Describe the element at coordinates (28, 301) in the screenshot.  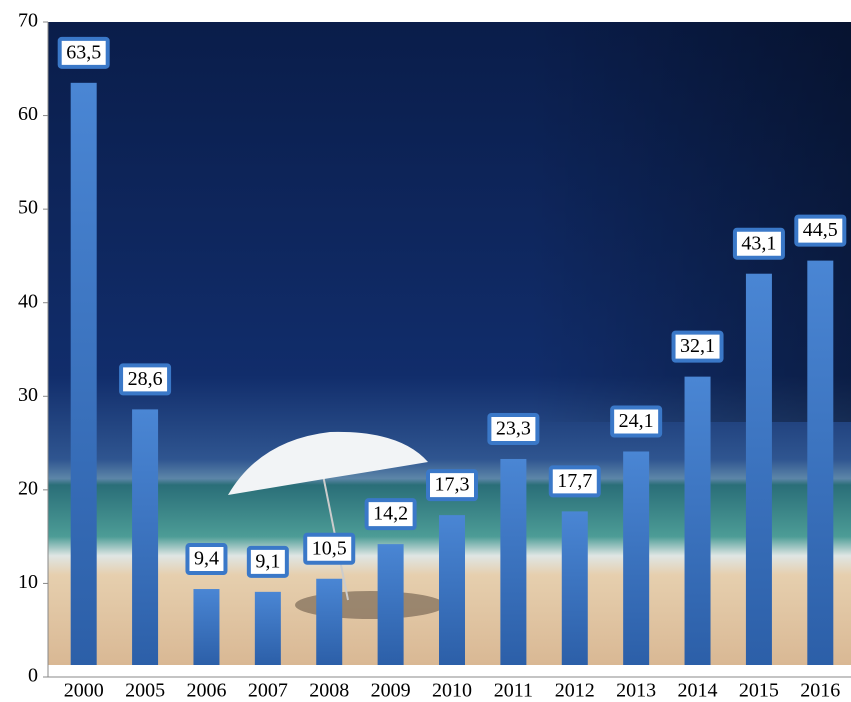
I see `y-tick-label: 40` at that location.